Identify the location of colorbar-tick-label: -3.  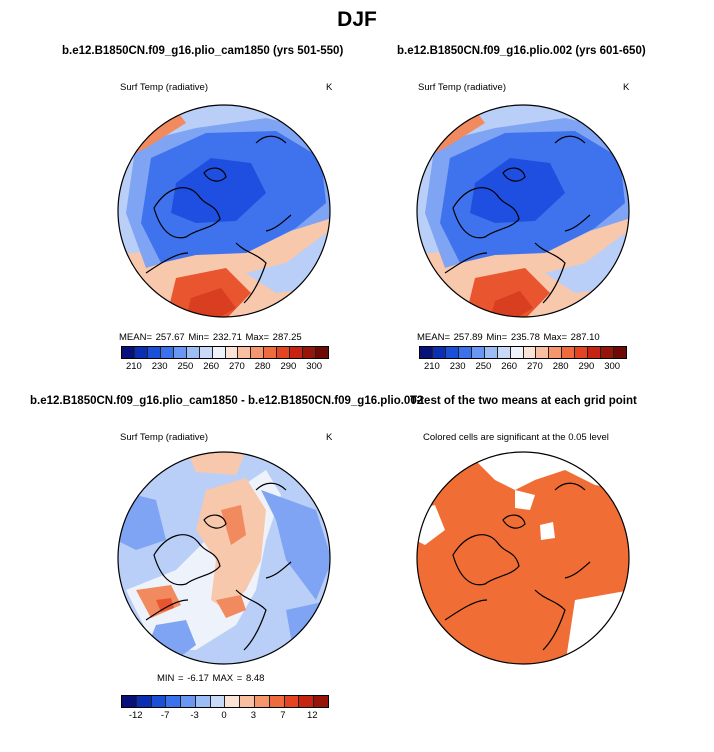
(194, 715).